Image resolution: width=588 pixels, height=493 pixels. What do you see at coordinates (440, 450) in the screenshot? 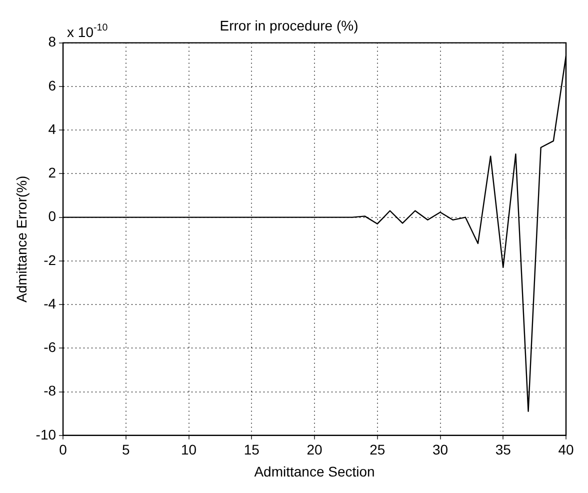
I see `x-tick-label: 30` at bounding box center [440, 450].